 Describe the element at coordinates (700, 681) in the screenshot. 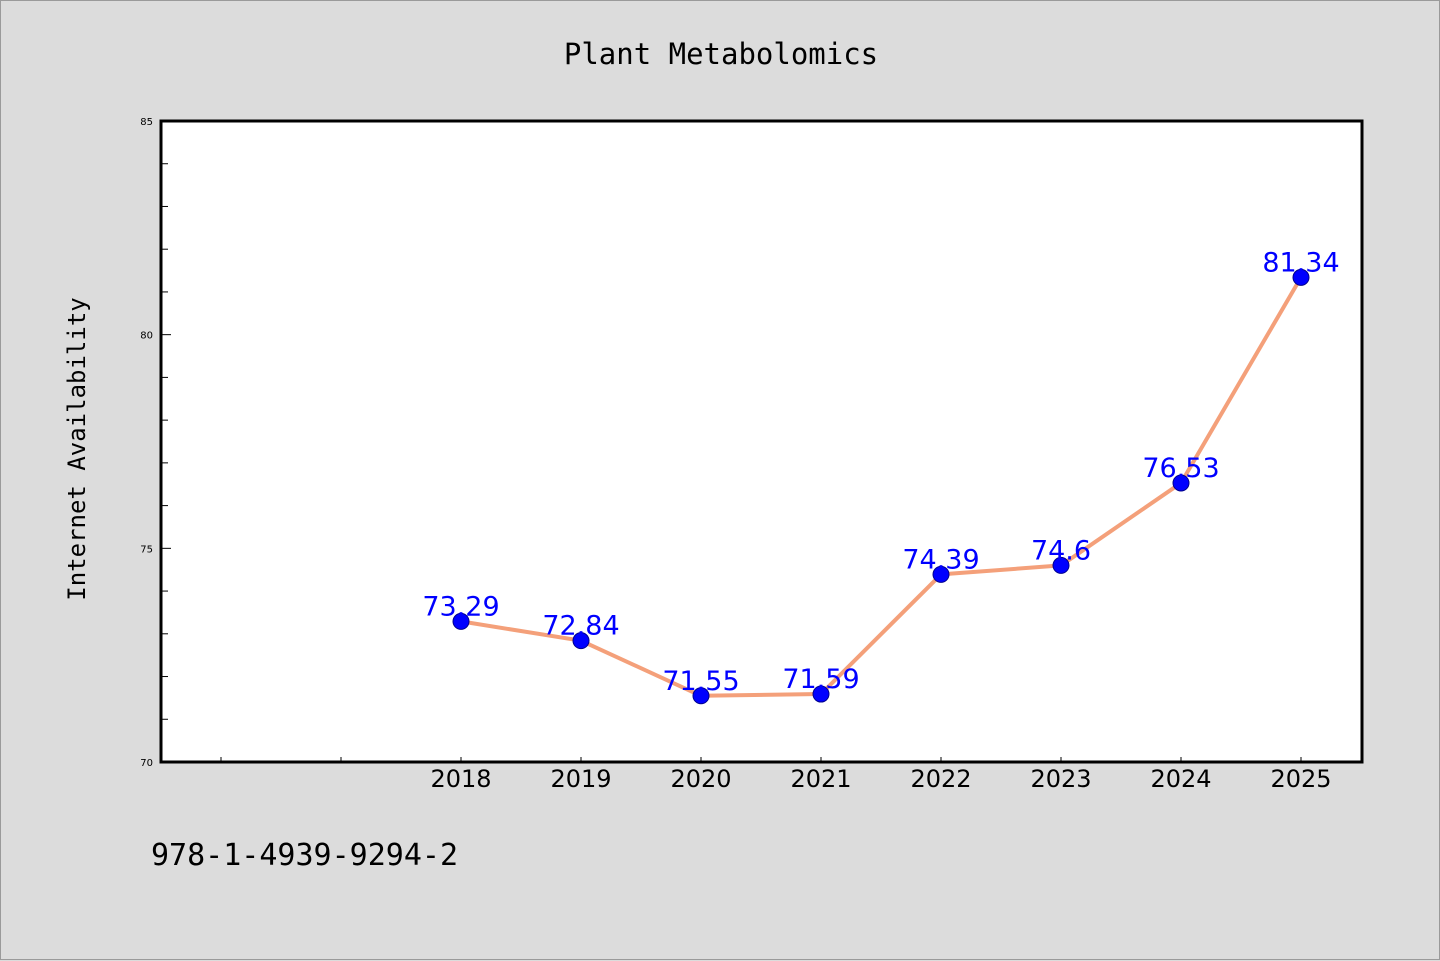

I see `data-label: 71.55` at that location.